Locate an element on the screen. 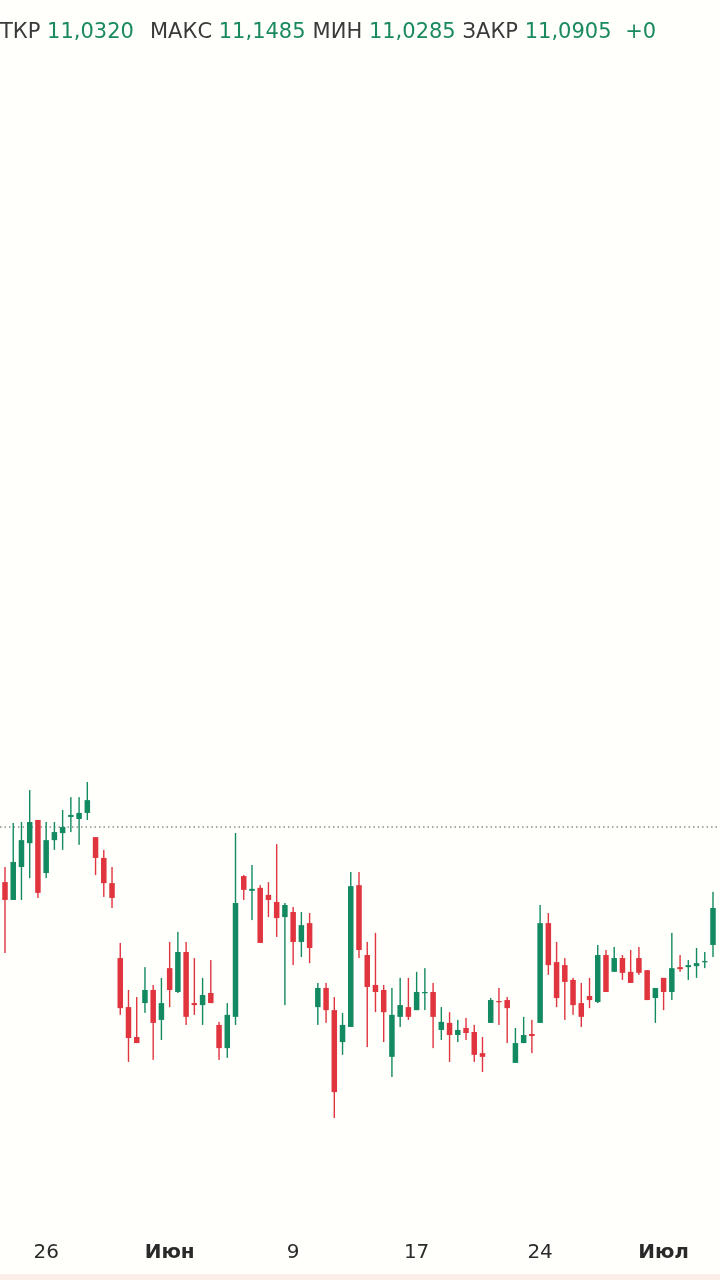 The width and height of the screenshot is (720, 1280). x-tick-label: 17 is located at coordinates (416, 1251).